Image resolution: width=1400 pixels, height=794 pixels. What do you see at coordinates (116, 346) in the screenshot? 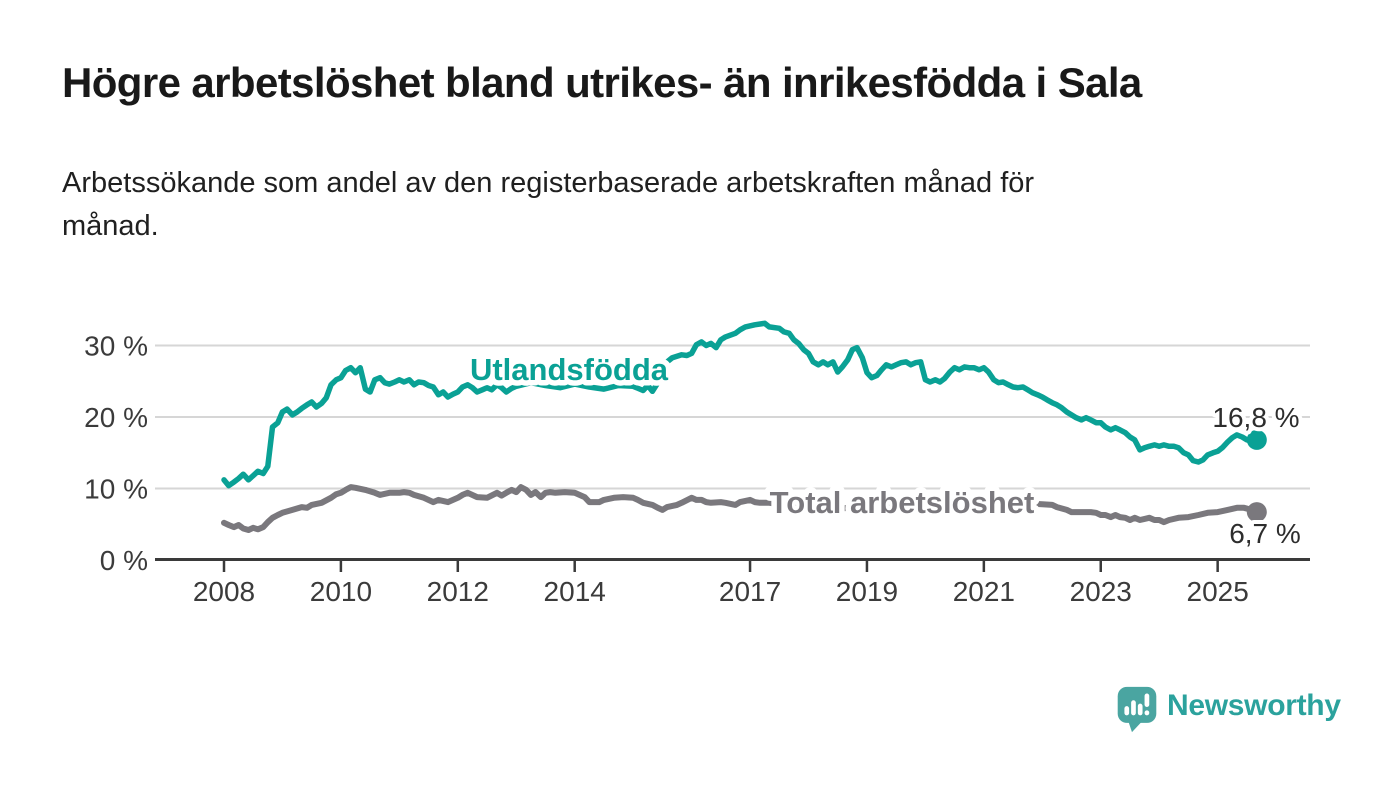
I see `y-tick-label-30: 30 %` at bounding box center [116, 346].